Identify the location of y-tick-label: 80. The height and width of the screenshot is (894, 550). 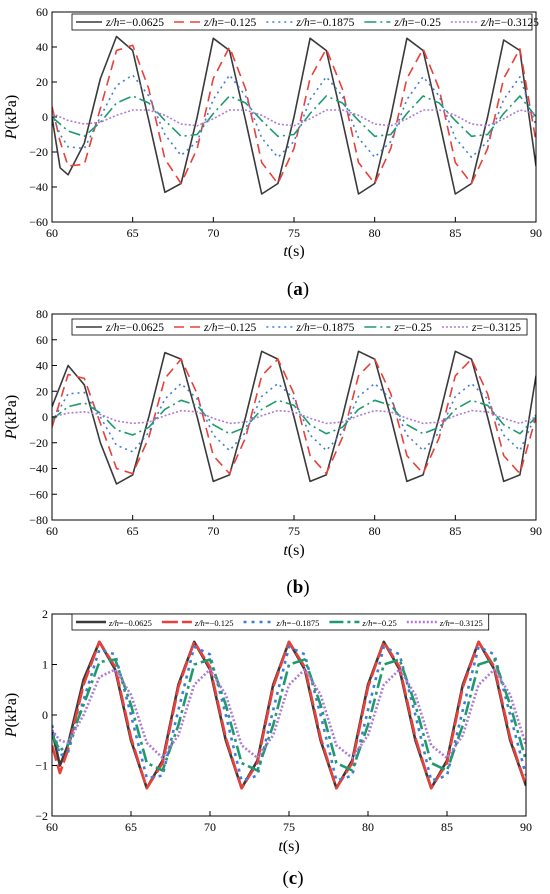
(42, 314).